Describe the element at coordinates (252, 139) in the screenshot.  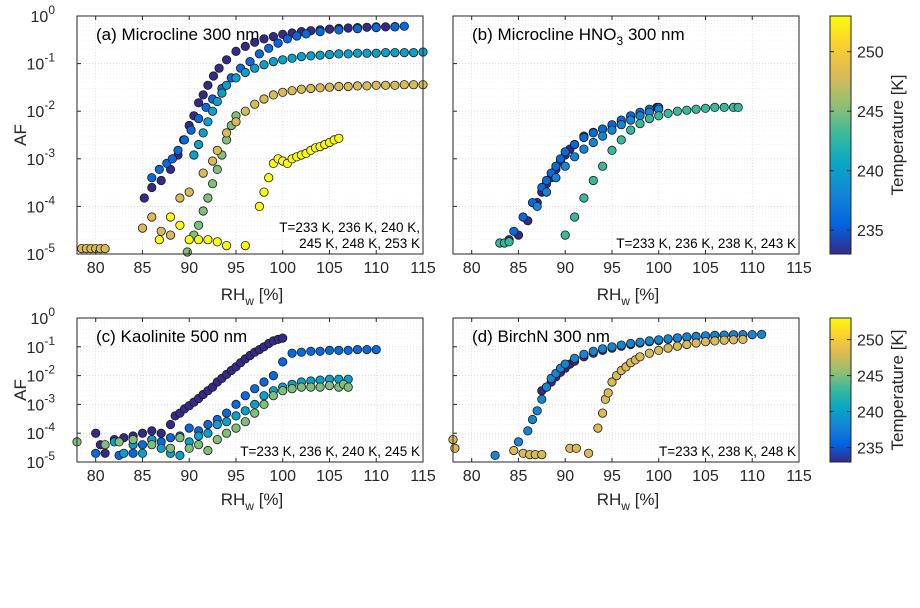
I see `markers-a` at that location.